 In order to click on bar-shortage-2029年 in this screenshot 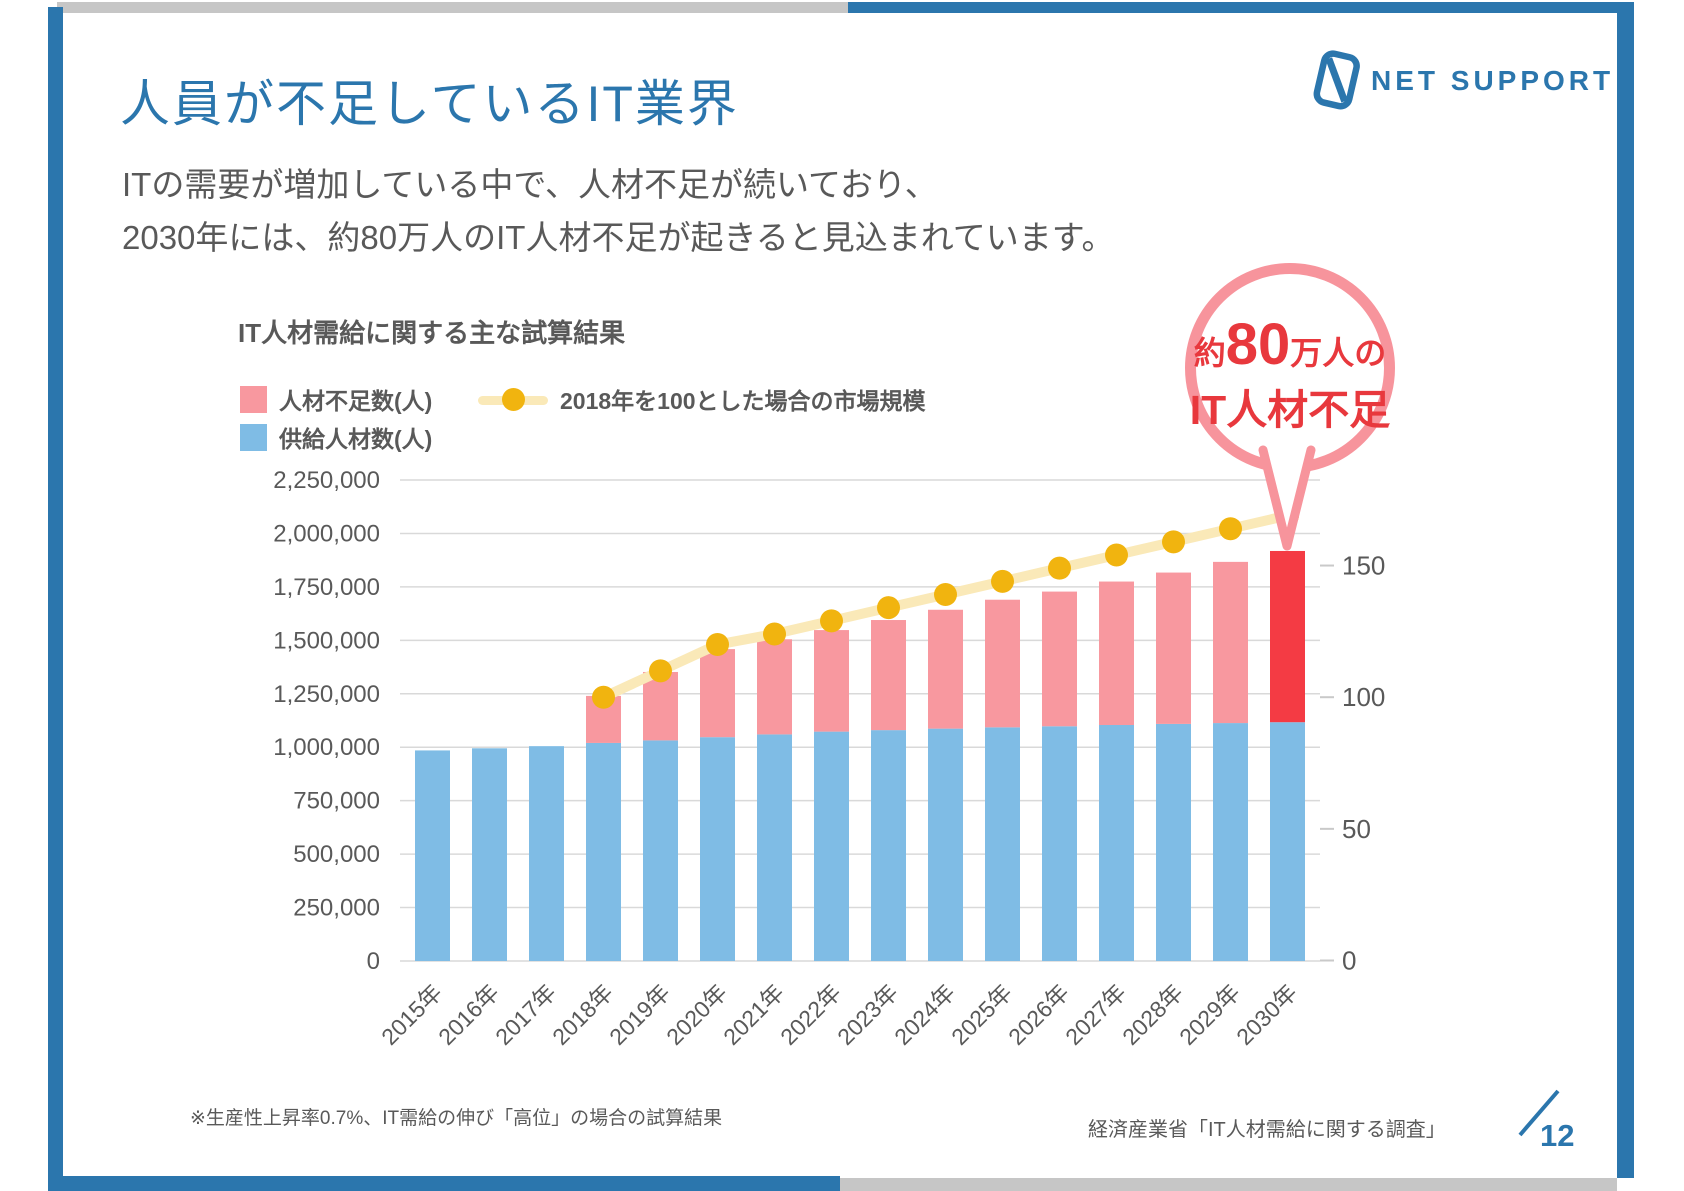, I will do `click(1230, 642)`.